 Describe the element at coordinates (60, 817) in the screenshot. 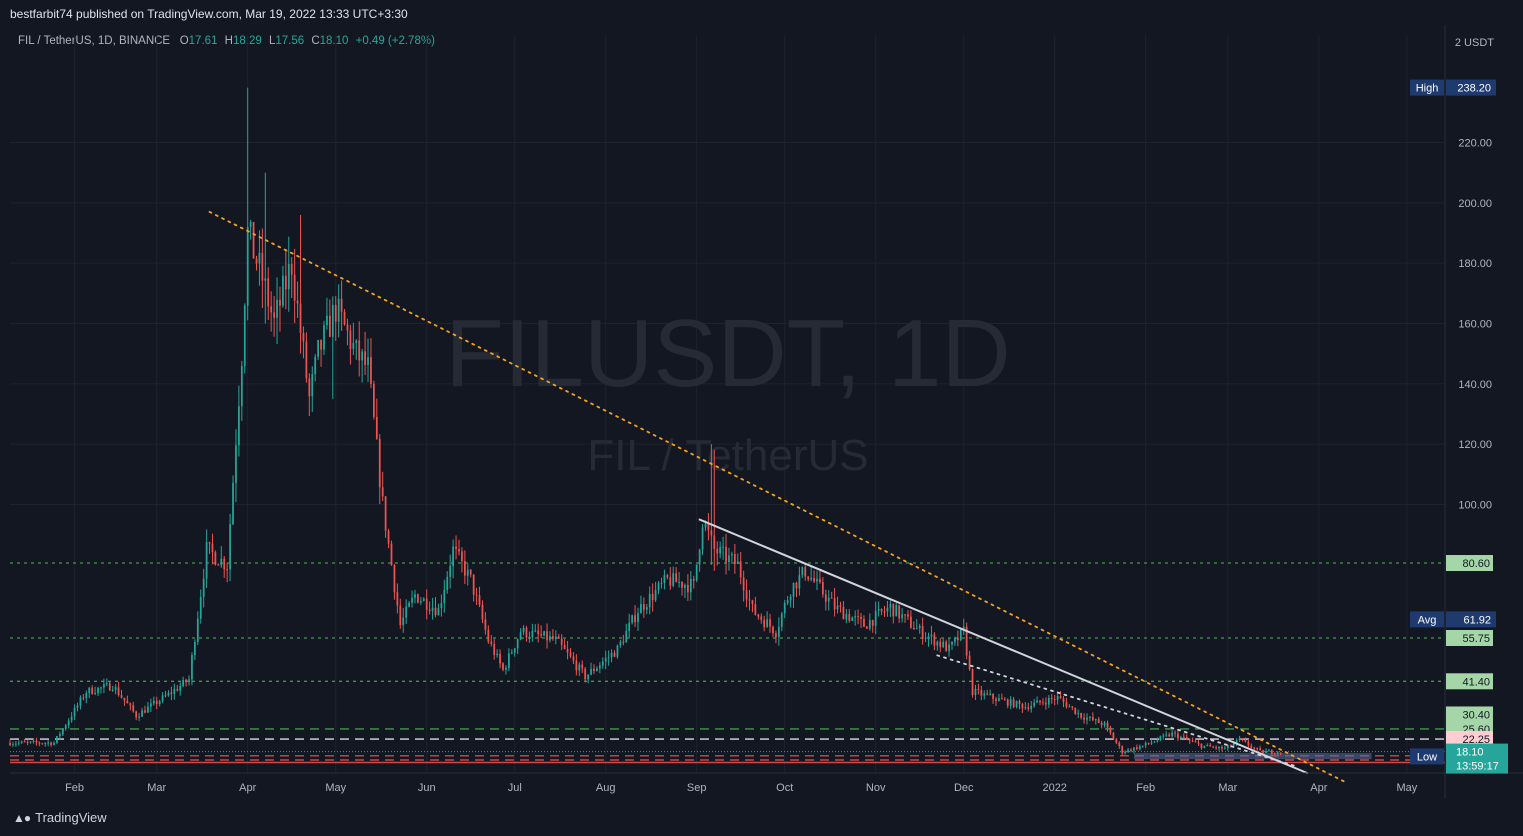

I see `footer-brand: ▲● TradingView` at that location.